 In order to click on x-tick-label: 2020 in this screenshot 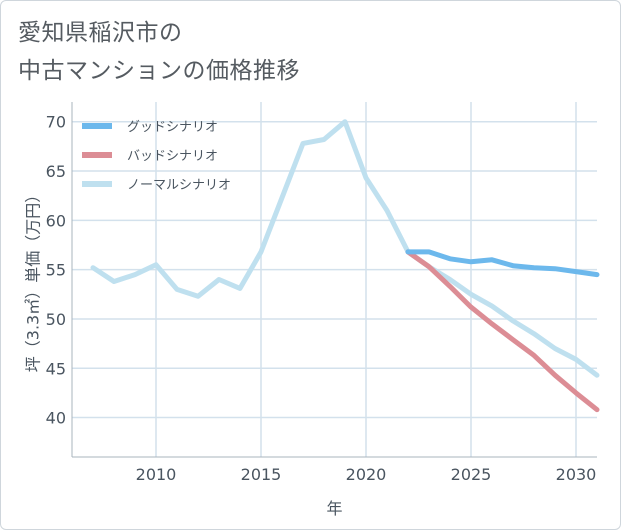, I will do `click(366, 474)`.